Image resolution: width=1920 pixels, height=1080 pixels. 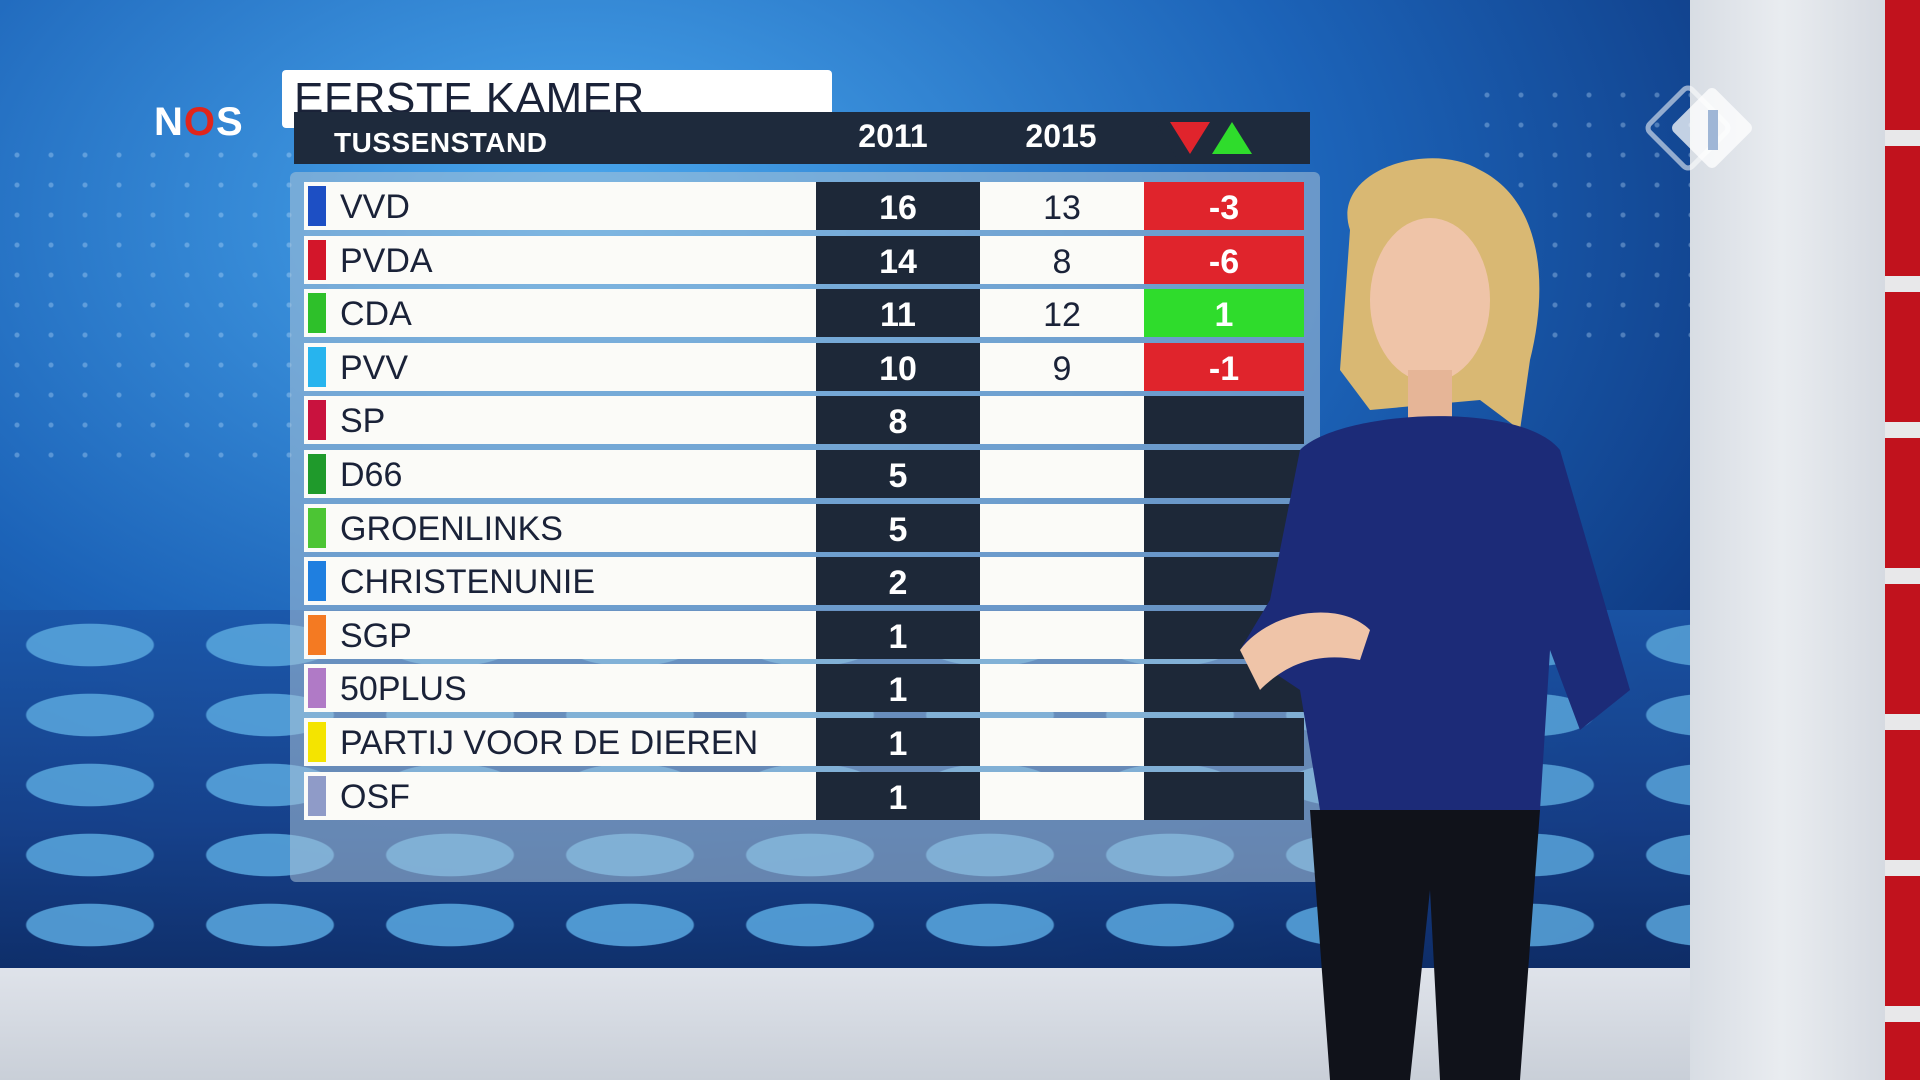 I want to click on table-row: GROENLINKS 5, so click(x=804, y=527).